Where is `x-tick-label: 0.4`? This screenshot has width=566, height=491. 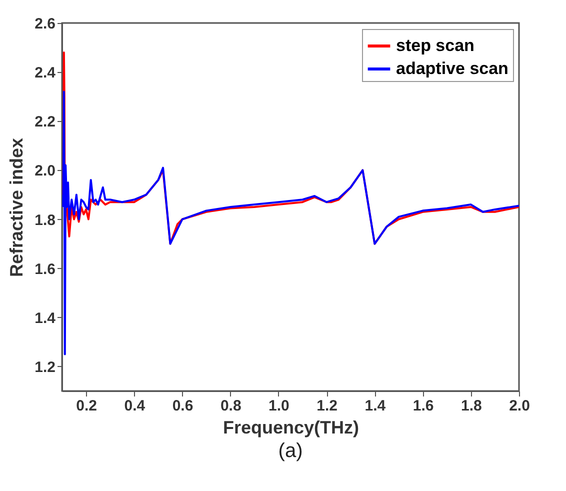
x-tick-label: 0.4 is located at coordinates (135, 406).